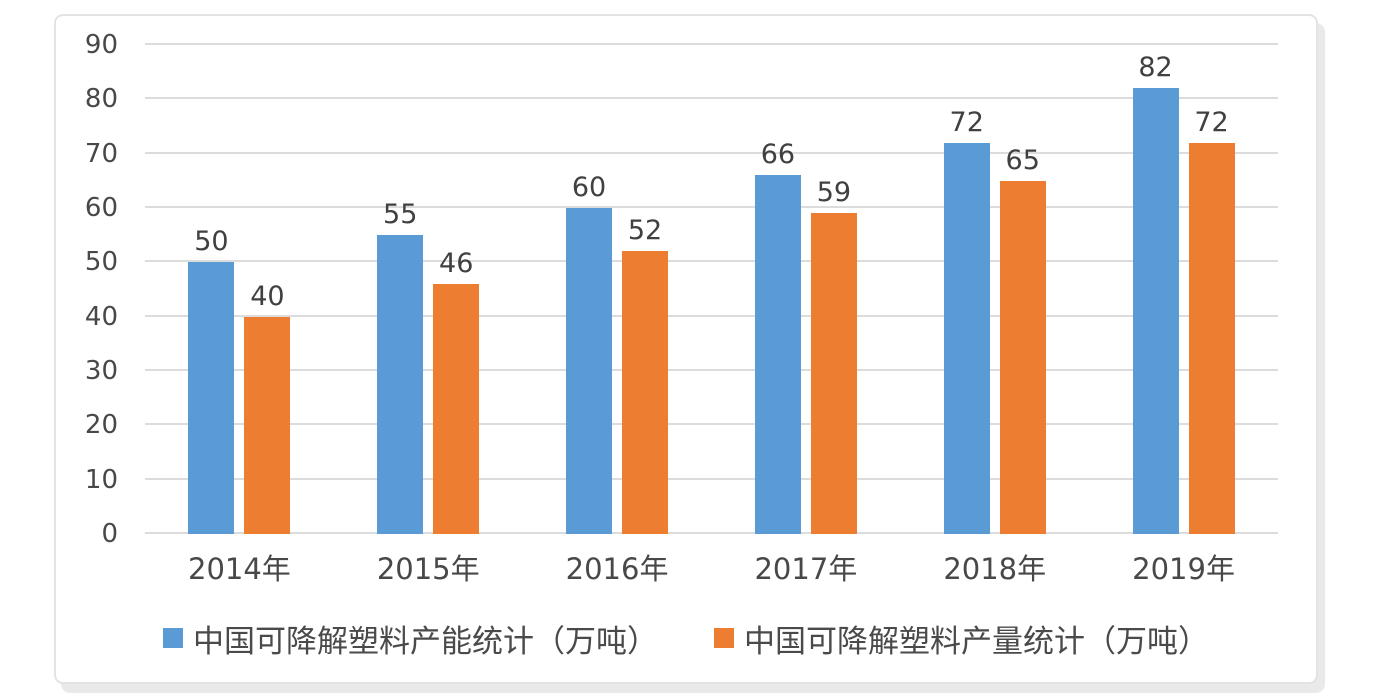 This screenshot has height=700, width=1398. What do you see at coordinates (778, 155) in the screenshot?
I see `bar-value-label: 66` at bounding box center [778, 155].